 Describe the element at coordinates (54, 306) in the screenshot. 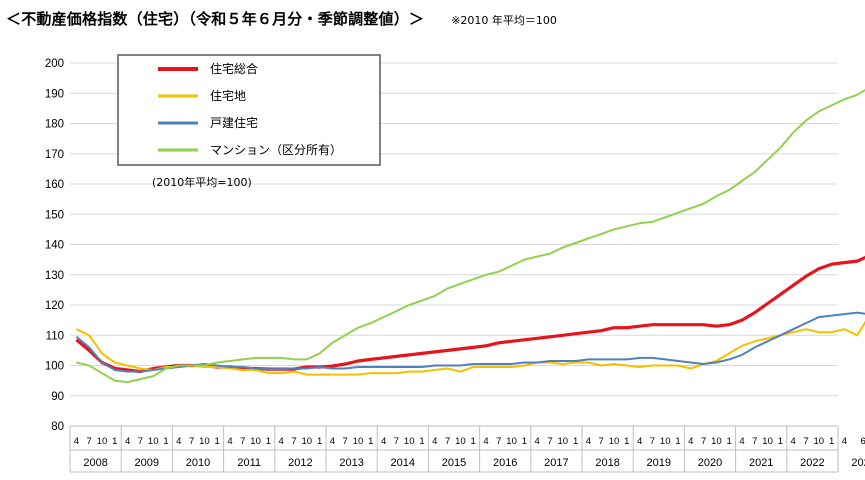

I see `y-tick-label: 120` at that location.